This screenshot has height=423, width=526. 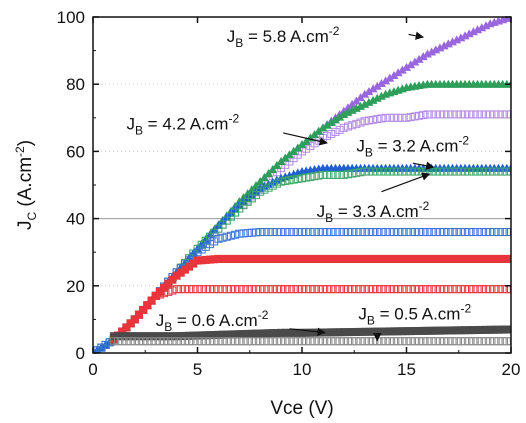 What do you see at coordinates (373, 212) in the screenshot?
I see `annotation-label-3: JB = 3.3 A.cm-2` at bounding box center [373, 212].